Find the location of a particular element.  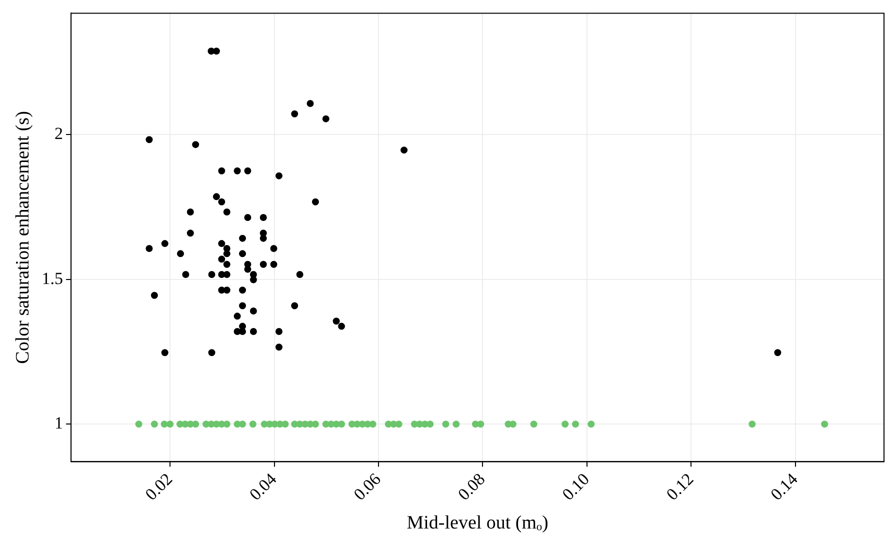

y-tick-label: 1 is located at coordinates (59, 423).